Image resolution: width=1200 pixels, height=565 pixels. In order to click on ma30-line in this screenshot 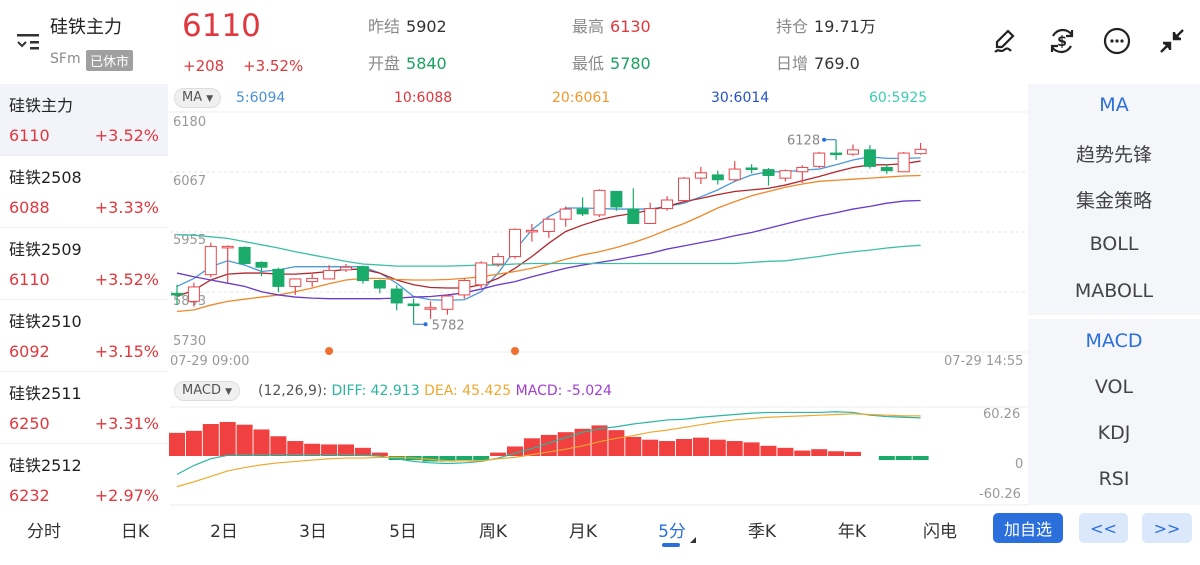, I will do `click(548, 249)`.